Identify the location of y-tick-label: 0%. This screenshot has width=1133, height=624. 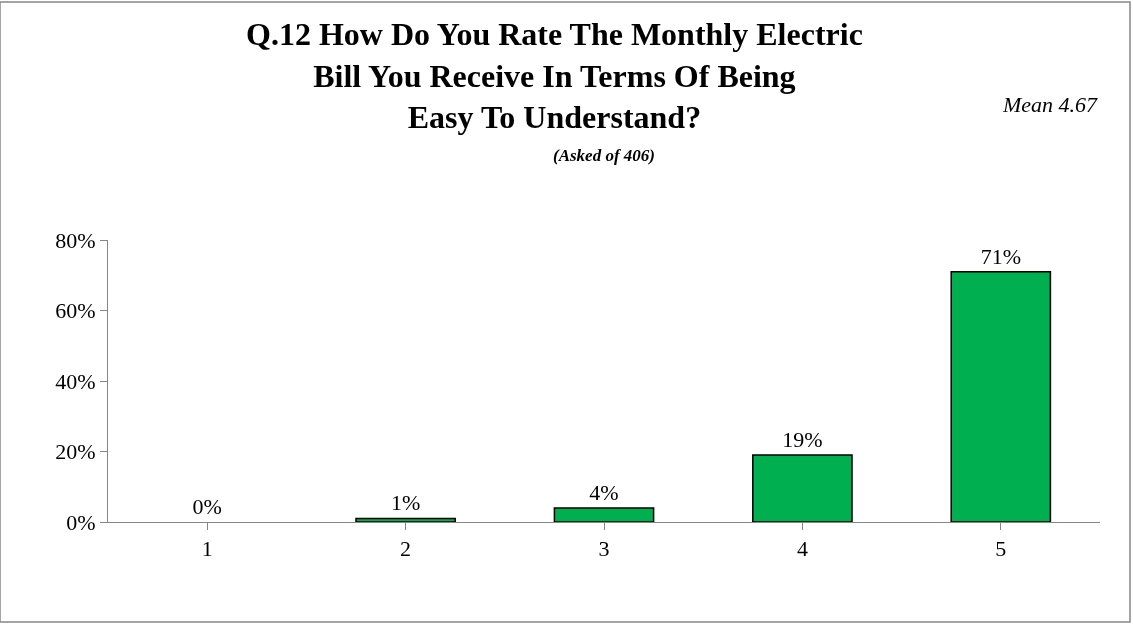
(81, 522).